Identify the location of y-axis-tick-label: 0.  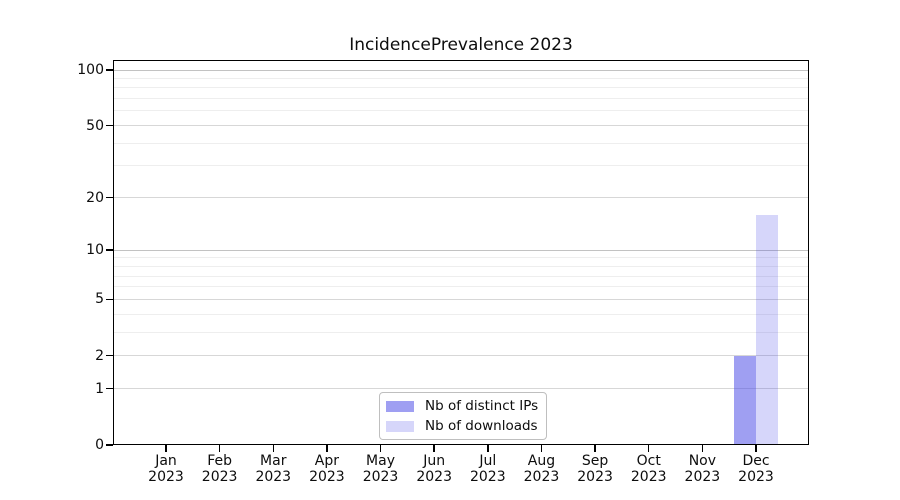
(99, 445).